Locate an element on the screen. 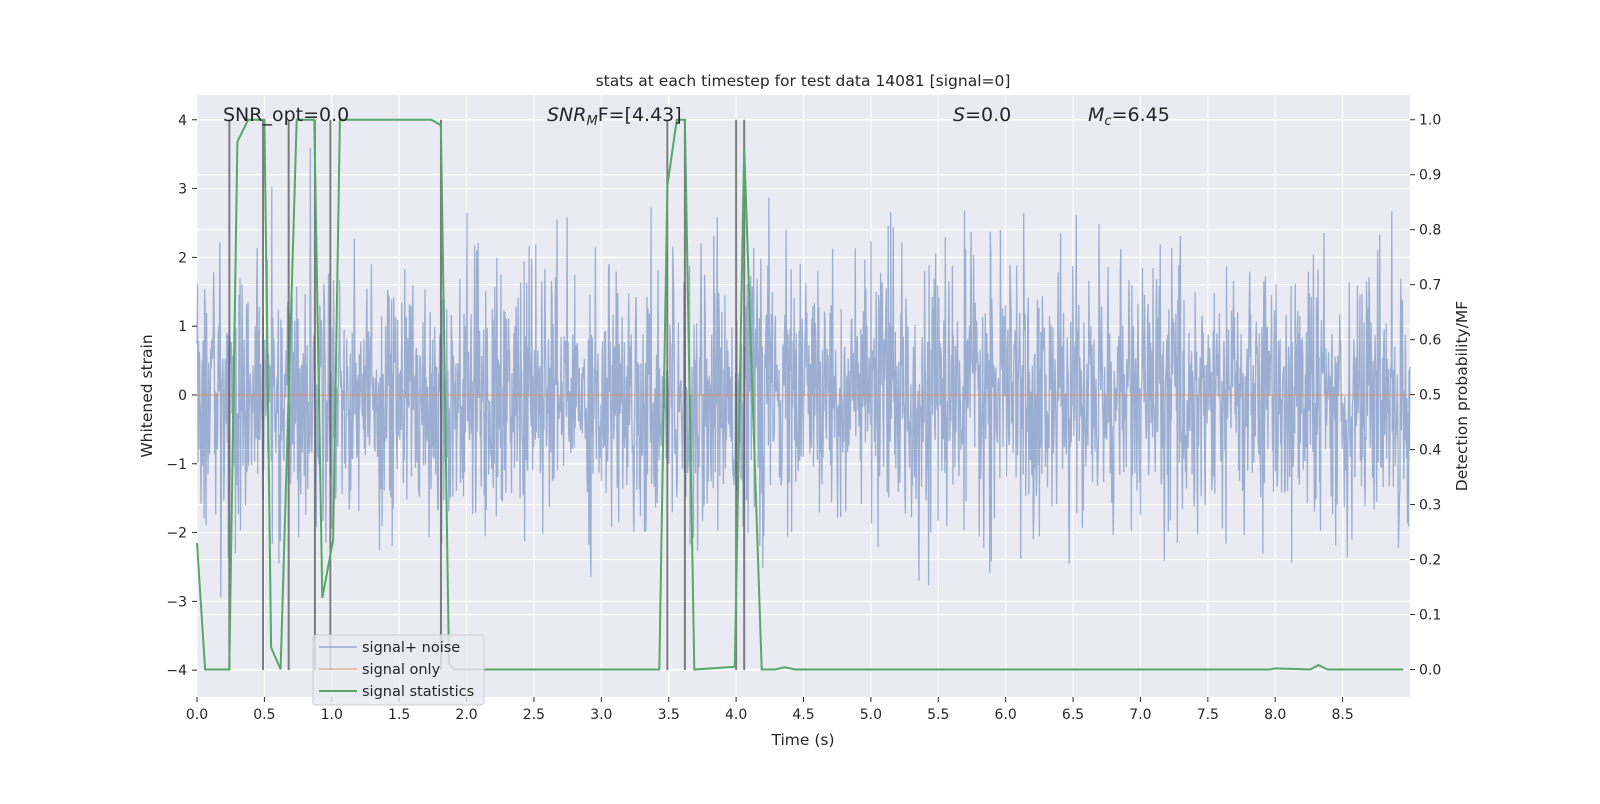 The image size is (1600, 804). x-tick-label: 6.0 is located at coordinates (1006, 715).